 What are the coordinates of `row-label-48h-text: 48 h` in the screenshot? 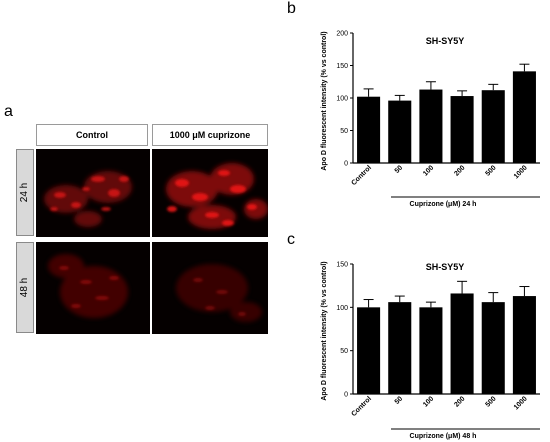 It's located at (25, 287).